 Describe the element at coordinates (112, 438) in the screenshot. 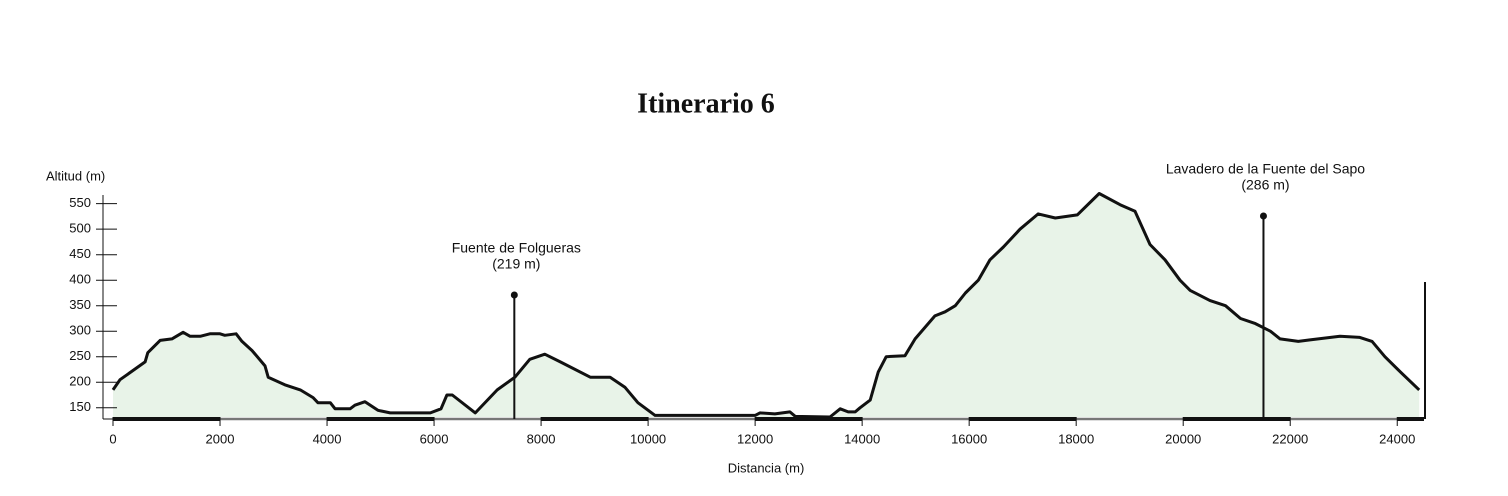

I see `x-tick-label: 0` at that location.